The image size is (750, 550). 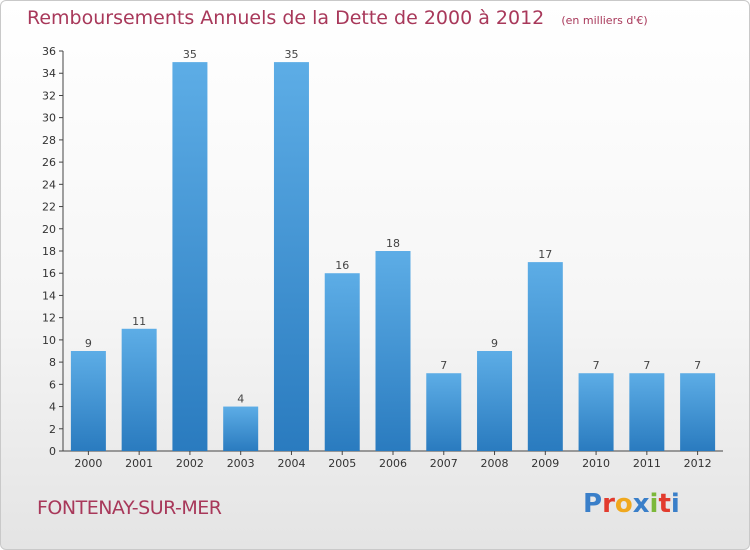 What do you see at coordinates (342, 265) in the screenshot?
I see `data-label-2005: 16` at bounding box center [342, 265].